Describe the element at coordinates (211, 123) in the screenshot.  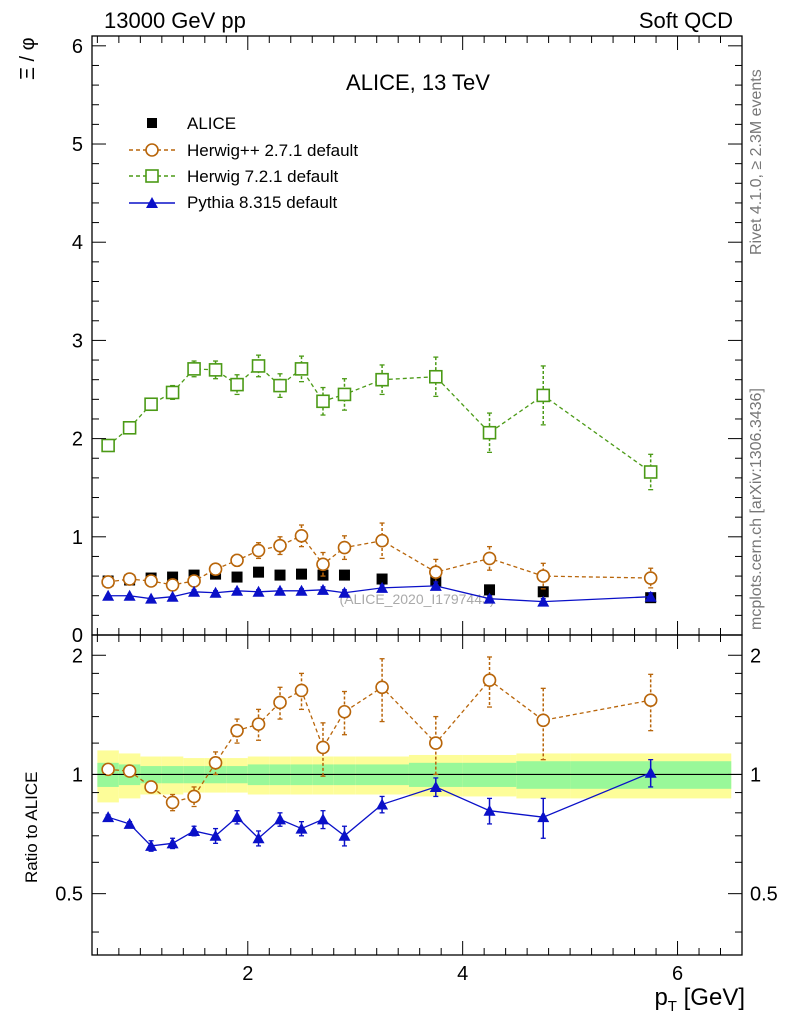
I see `legend-label-alice: ALICE` at that location.